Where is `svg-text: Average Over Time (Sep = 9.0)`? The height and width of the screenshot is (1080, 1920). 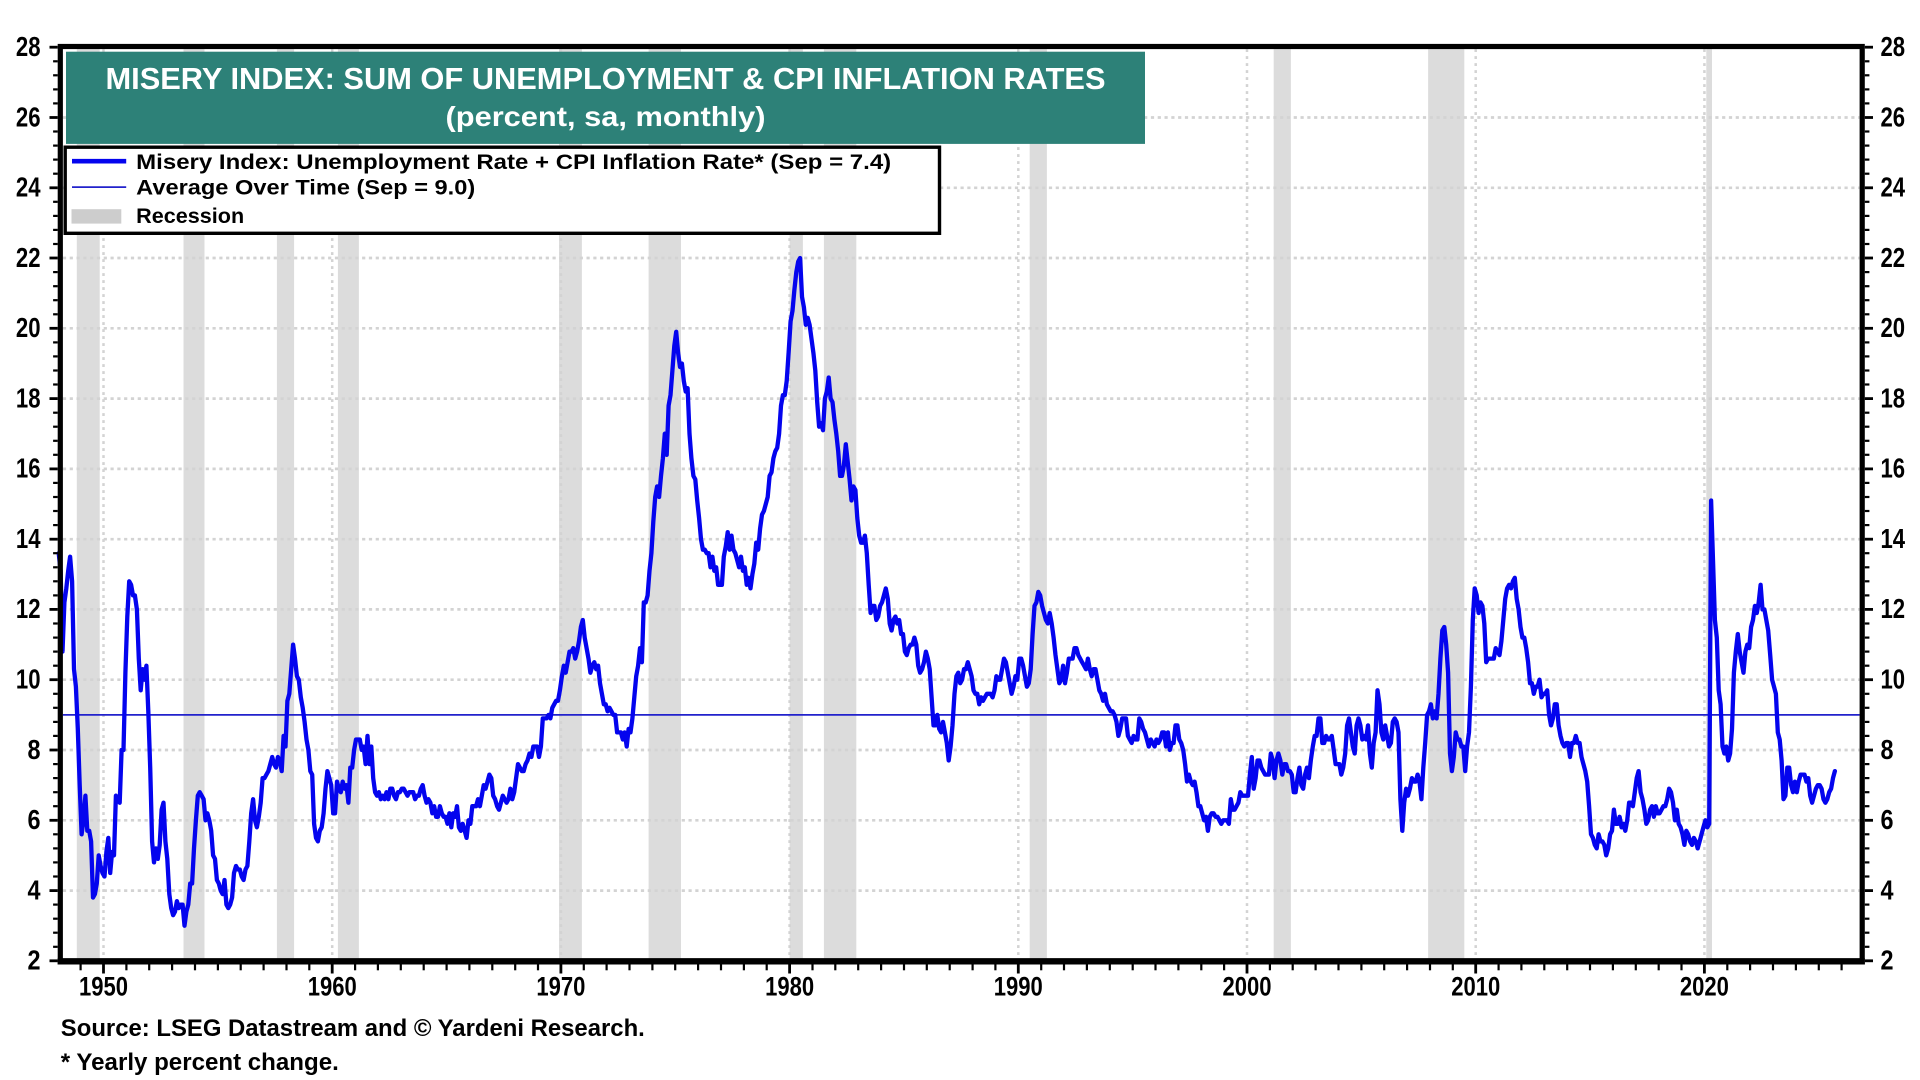
svg-text: Average Over Time (Sep = 9.0) is located at coordinates (305, 187).